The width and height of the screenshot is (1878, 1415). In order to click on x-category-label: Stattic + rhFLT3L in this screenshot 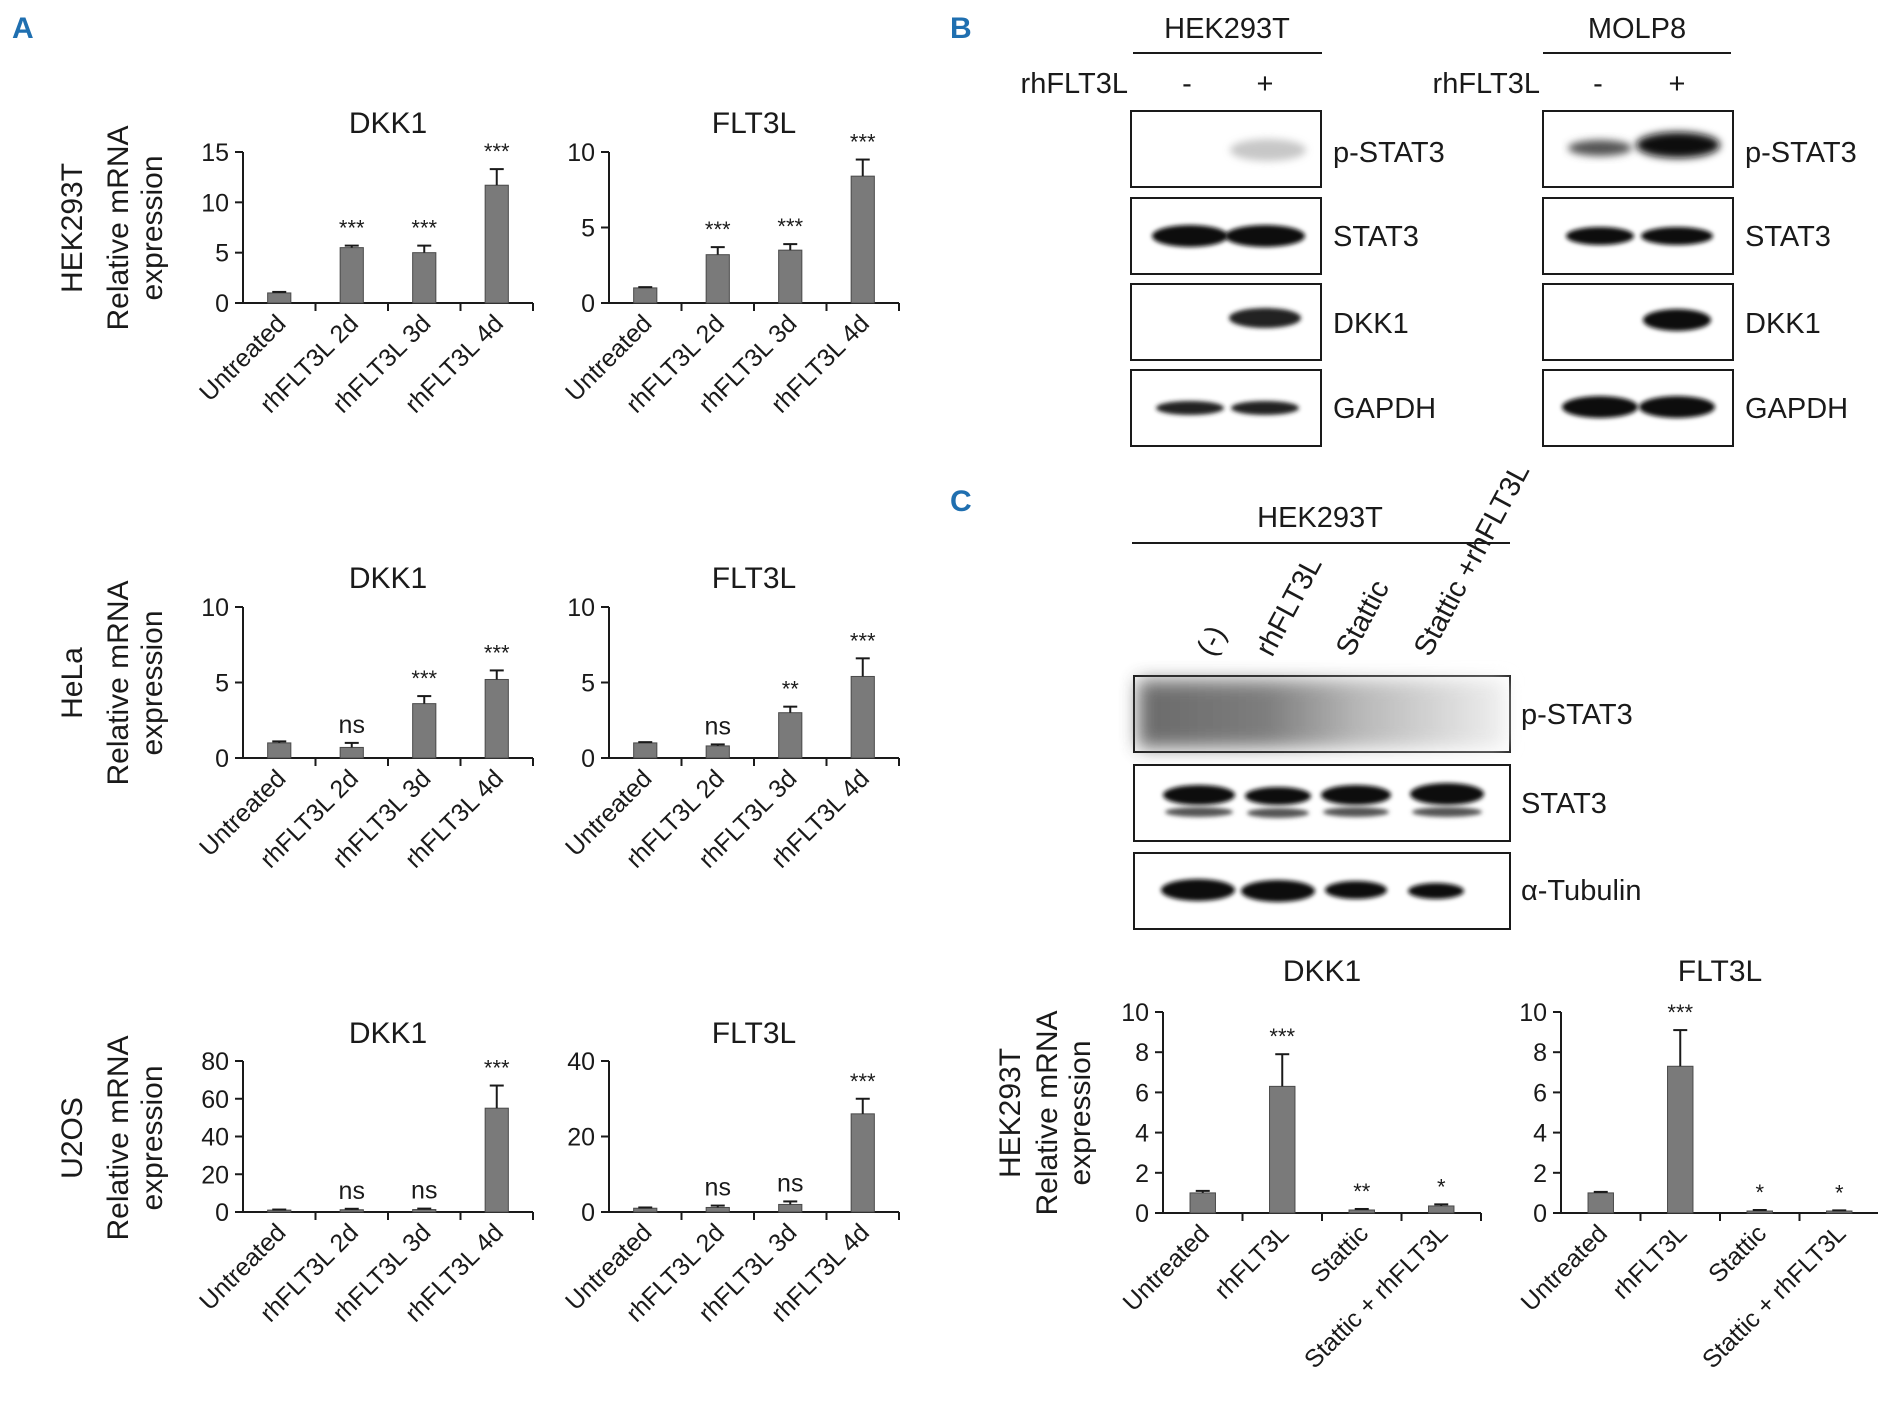, I will do `click(1774, 1296)`.